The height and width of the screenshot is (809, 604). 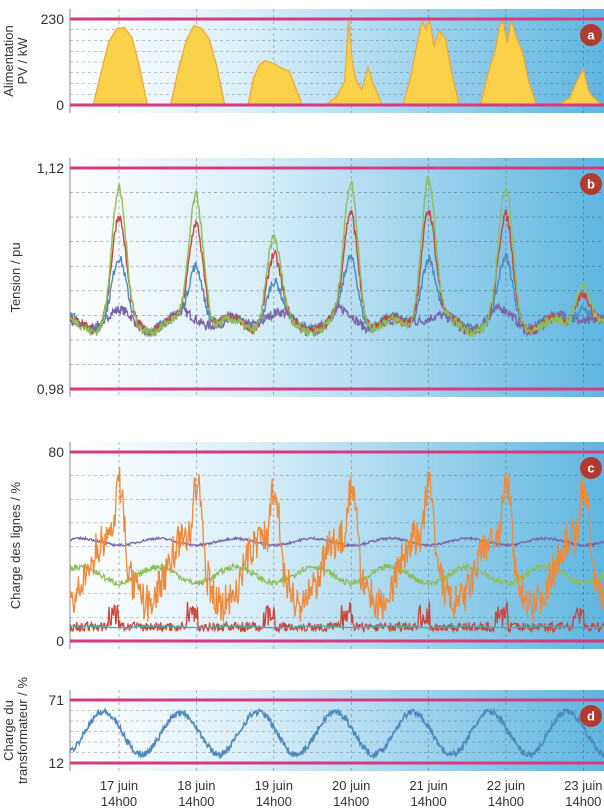 I want to click on panel-badge-label: d, so click(x=591, y=716).